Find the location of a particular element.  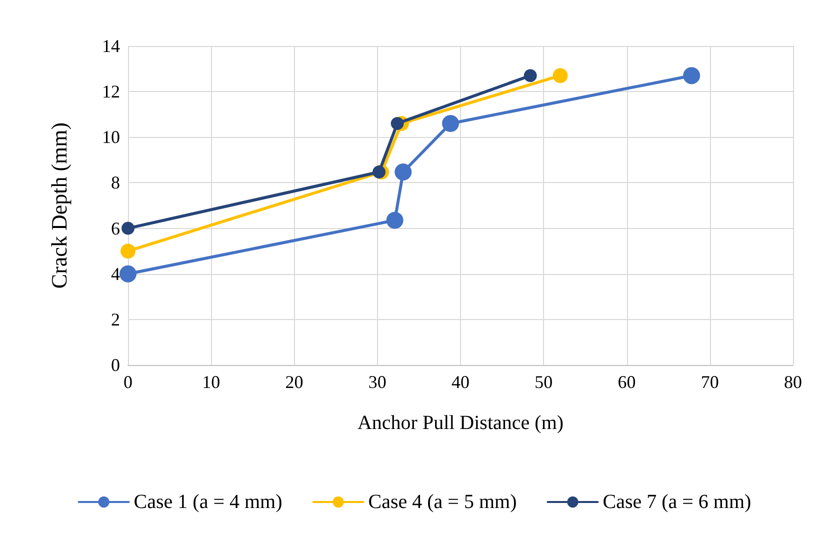

y-tick-label: 2 is located at coordinates (115, 319).